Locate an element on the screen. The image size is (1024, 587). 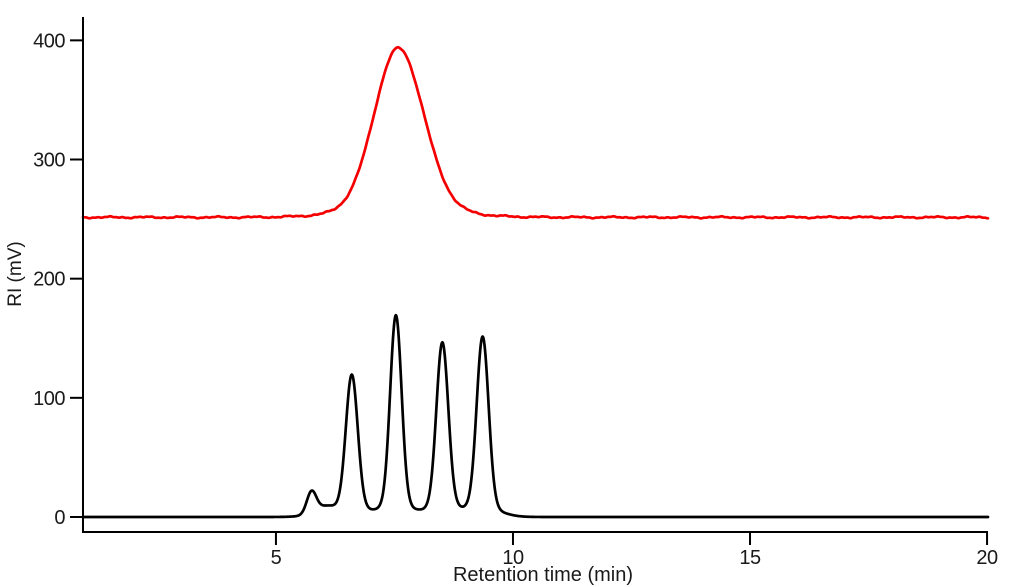
x-tick-label: 20 is located at coordinates (987, 558).